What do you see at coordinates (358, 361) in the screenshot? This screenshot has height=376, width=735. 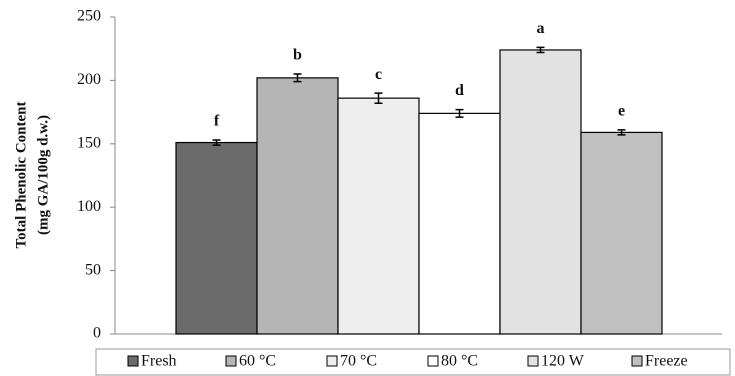 I see `legend-label: 70 °C` at bounding box center [358, 361].